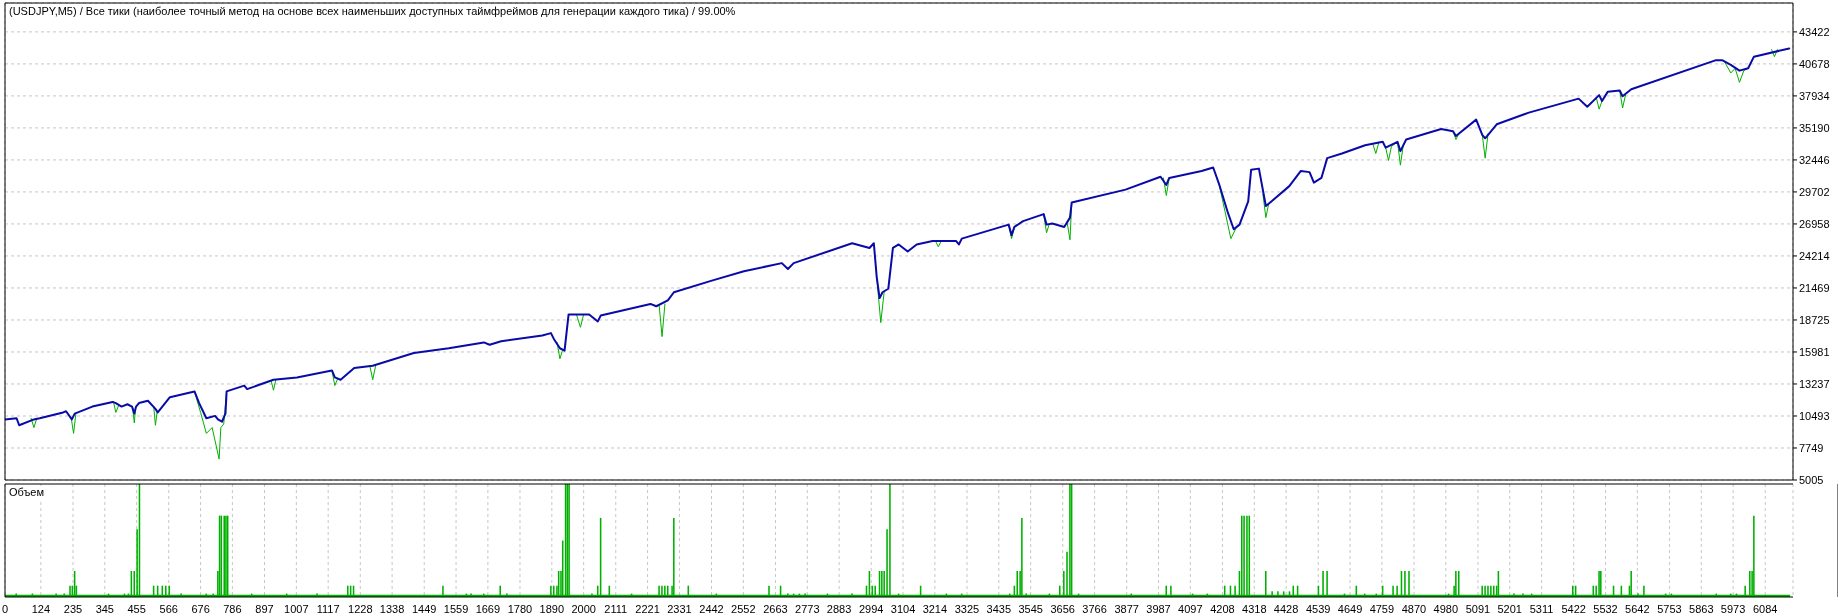 Image resolution: width=1838 pixels, height=614 pixels. Describe the element at coordinates (1509, 608) in the screenshot. I see `x-tick-label: 5201` at that location.